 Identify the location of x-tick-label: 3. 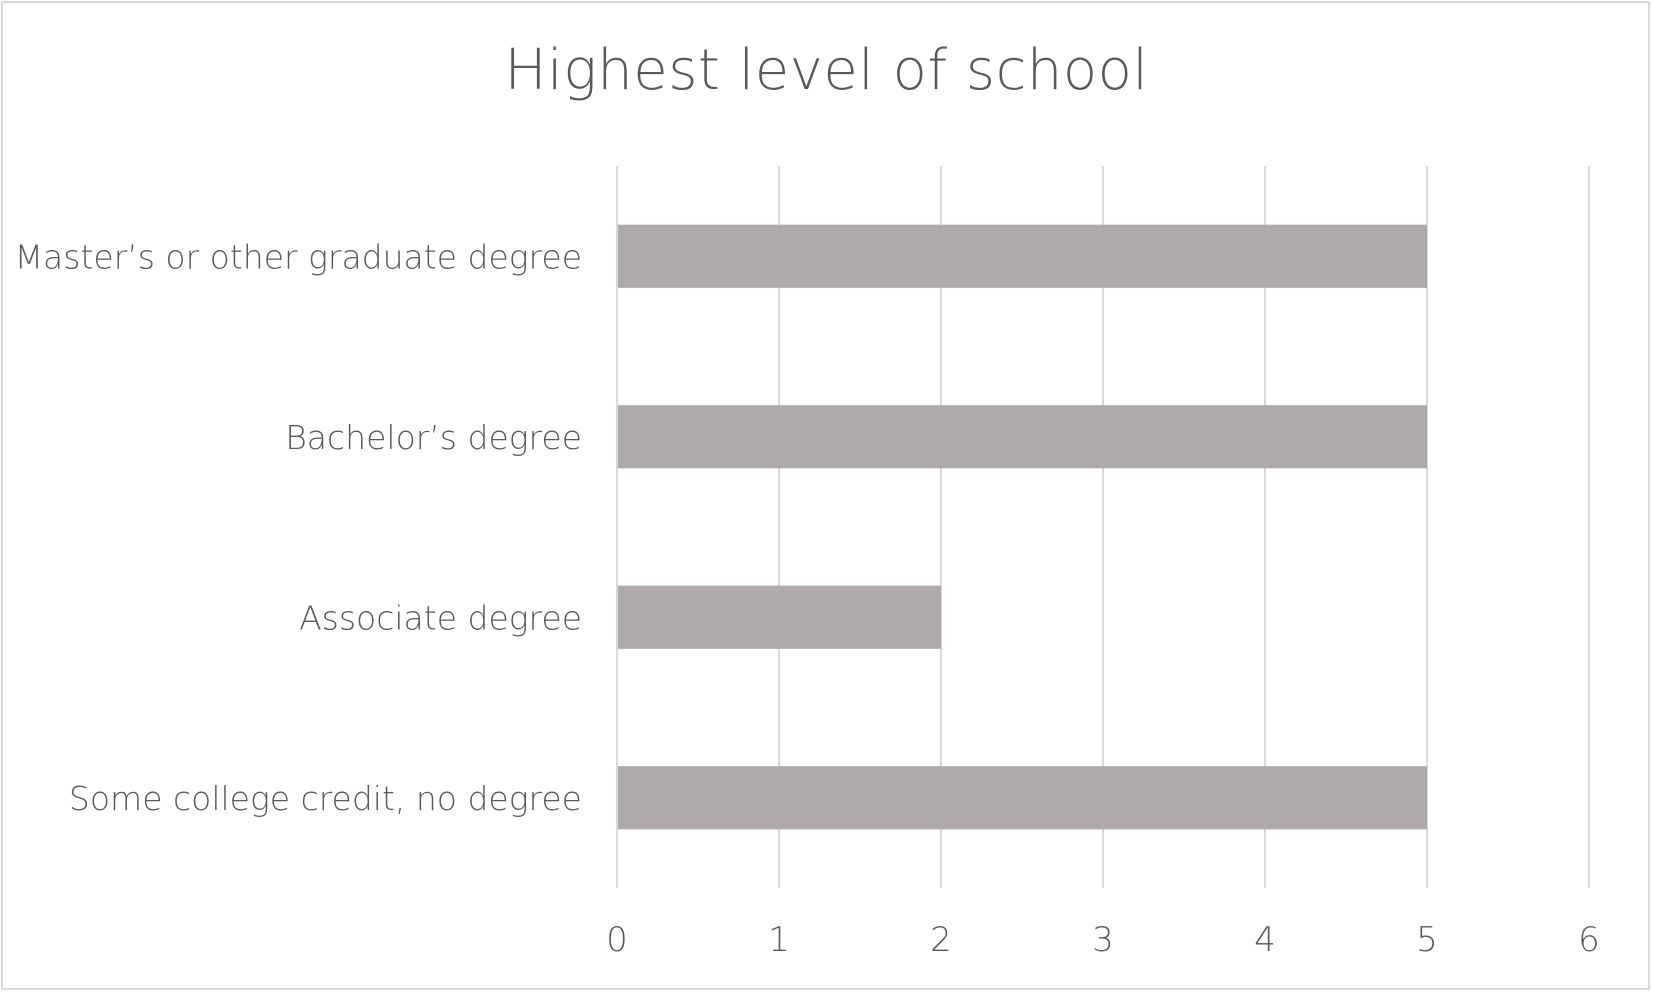
(1103, 940).